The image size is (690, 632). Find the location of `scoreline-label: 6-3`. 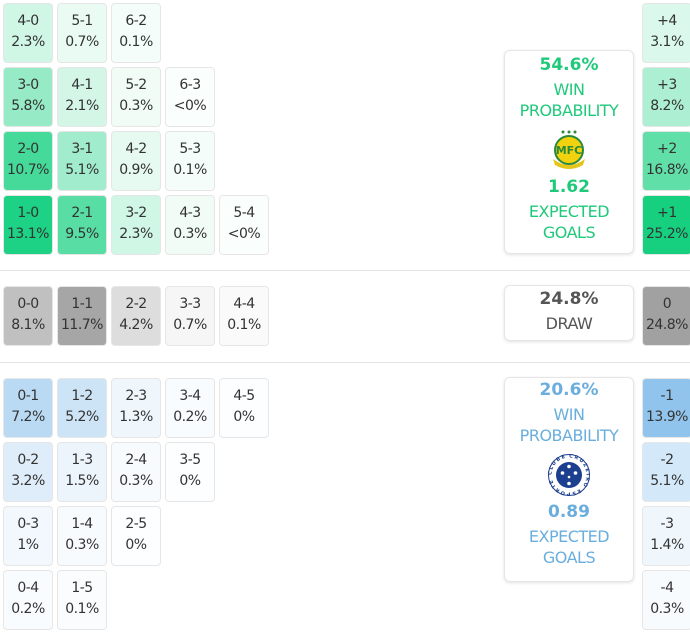

scoreline-label: 6-3 is located at coordinates (190, 85).